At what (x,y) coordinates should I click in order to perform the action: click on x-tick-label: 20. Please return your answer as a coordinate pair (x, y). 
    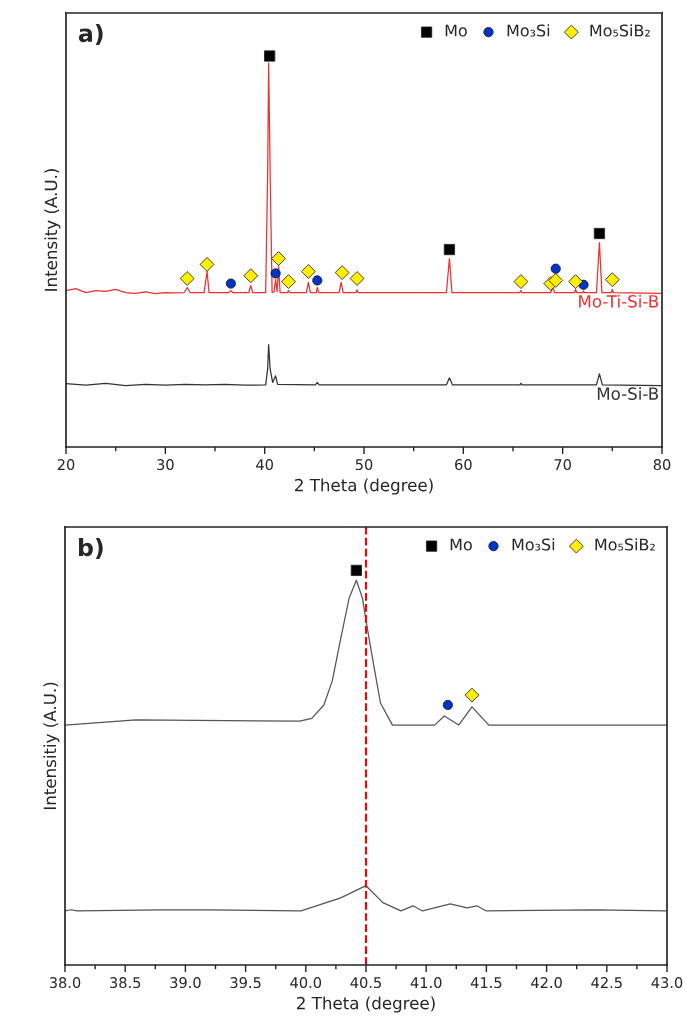
    Looking at the image, I should click on (66, 465).